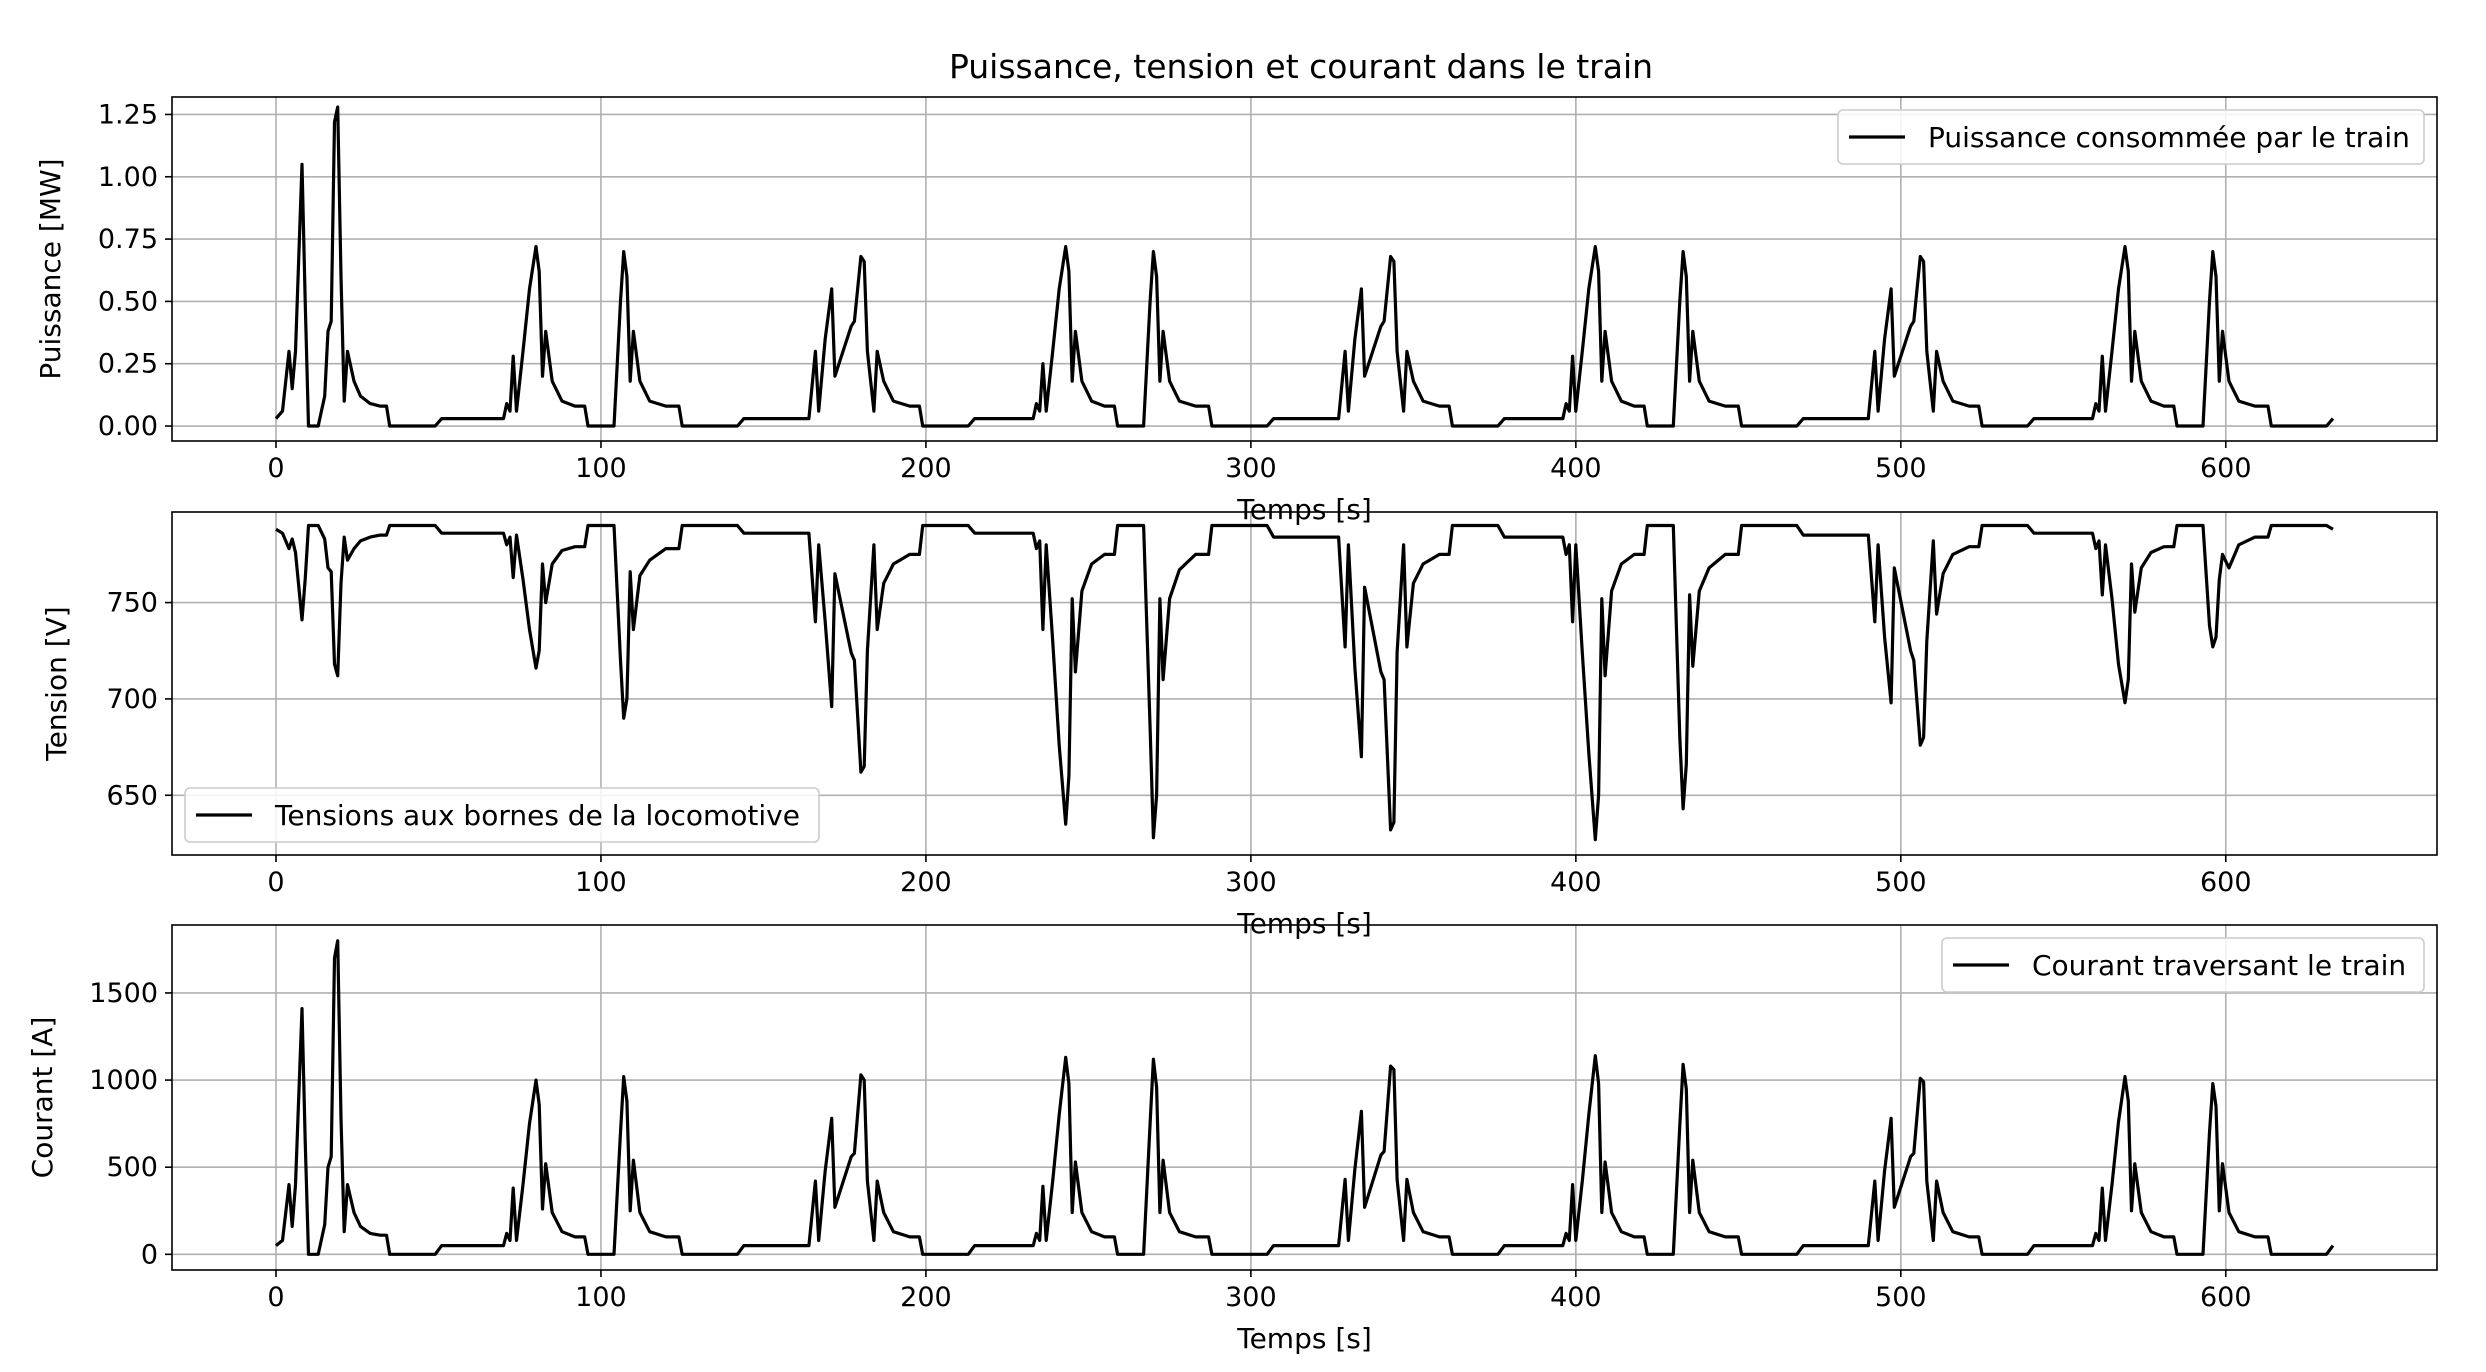  What do you see at coordinates (123, 1080) in the screenshot?
I see `y-tick-label: 1000` at bounding box center [123, 1080].